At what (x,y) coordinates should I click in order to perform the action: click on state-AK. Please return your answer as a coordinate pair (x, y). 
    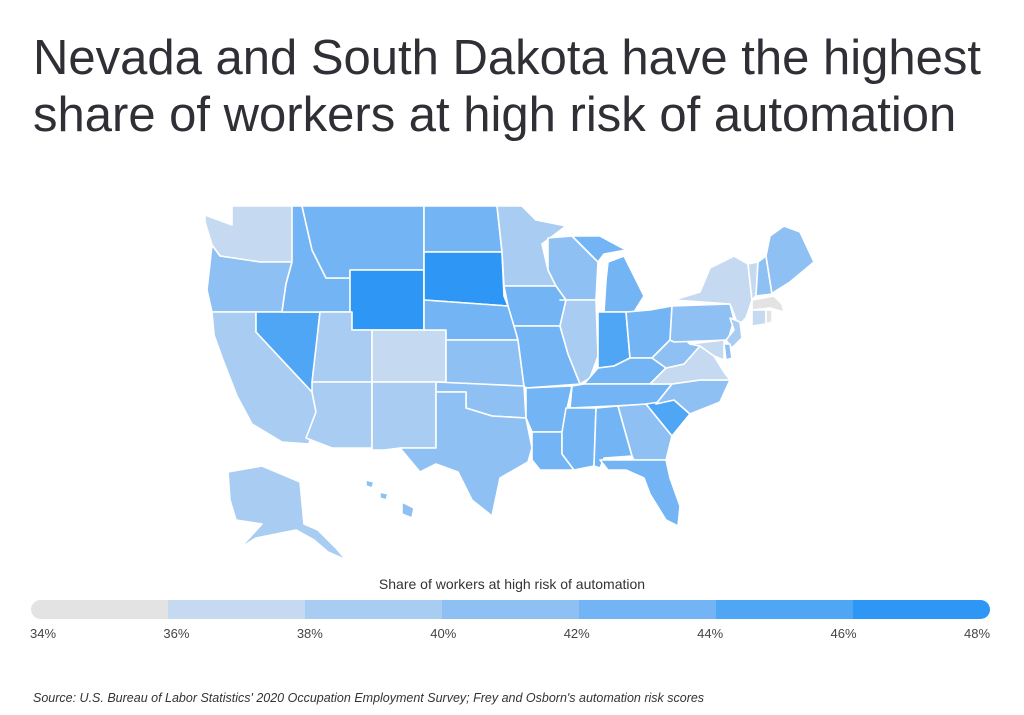
    Looking at the image, I should click on (287, 513).